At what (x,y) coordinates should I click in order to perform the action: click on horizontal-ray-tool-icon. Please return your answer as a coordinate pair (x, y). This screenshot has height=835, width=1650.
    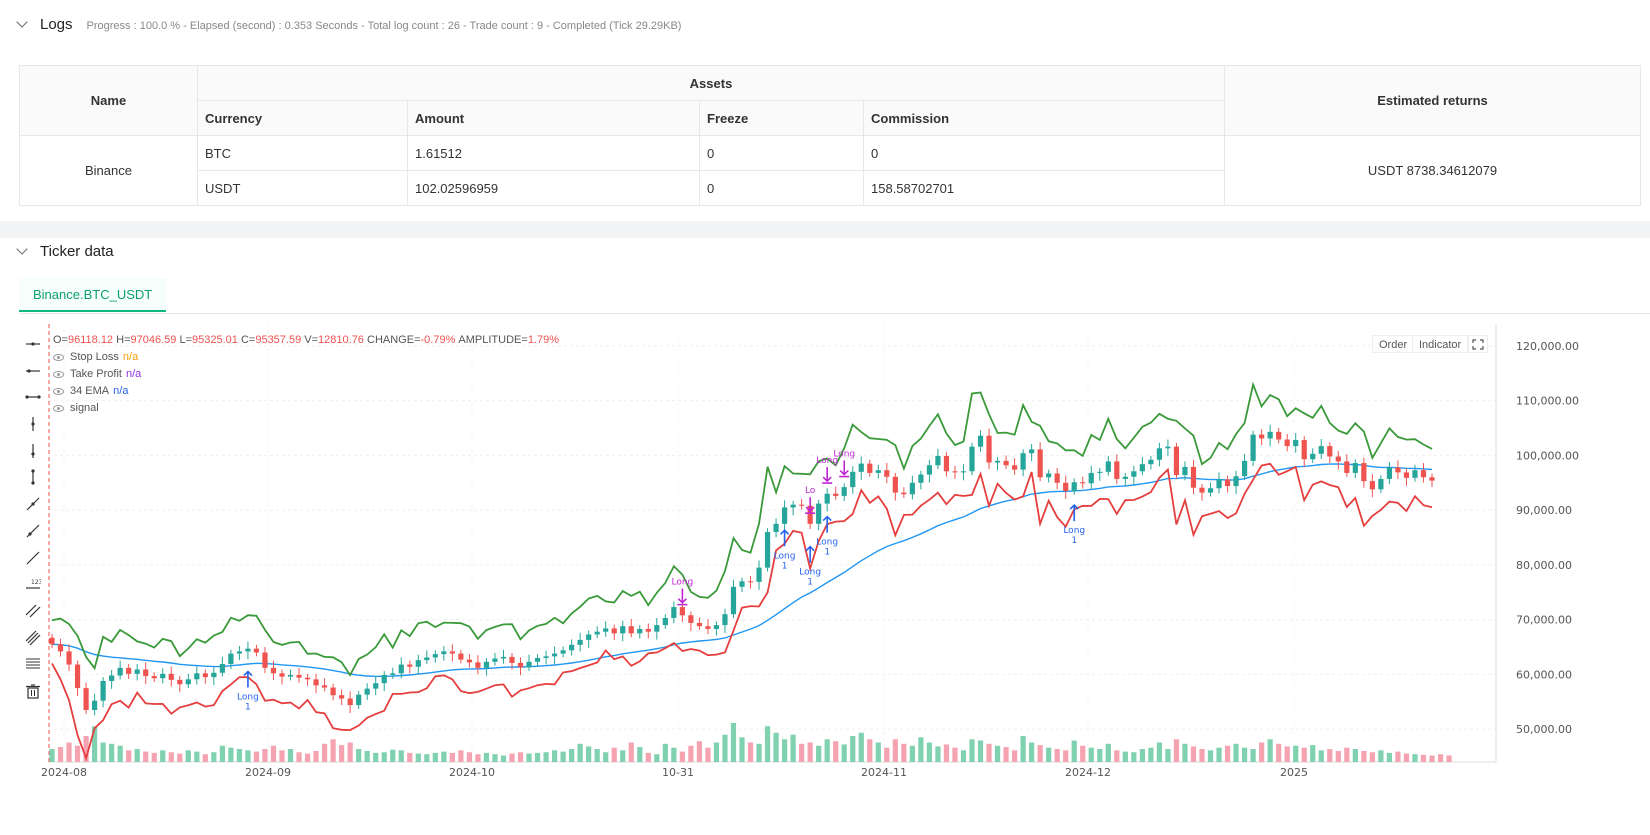
    Looking at the image, I should click on (33, 371).